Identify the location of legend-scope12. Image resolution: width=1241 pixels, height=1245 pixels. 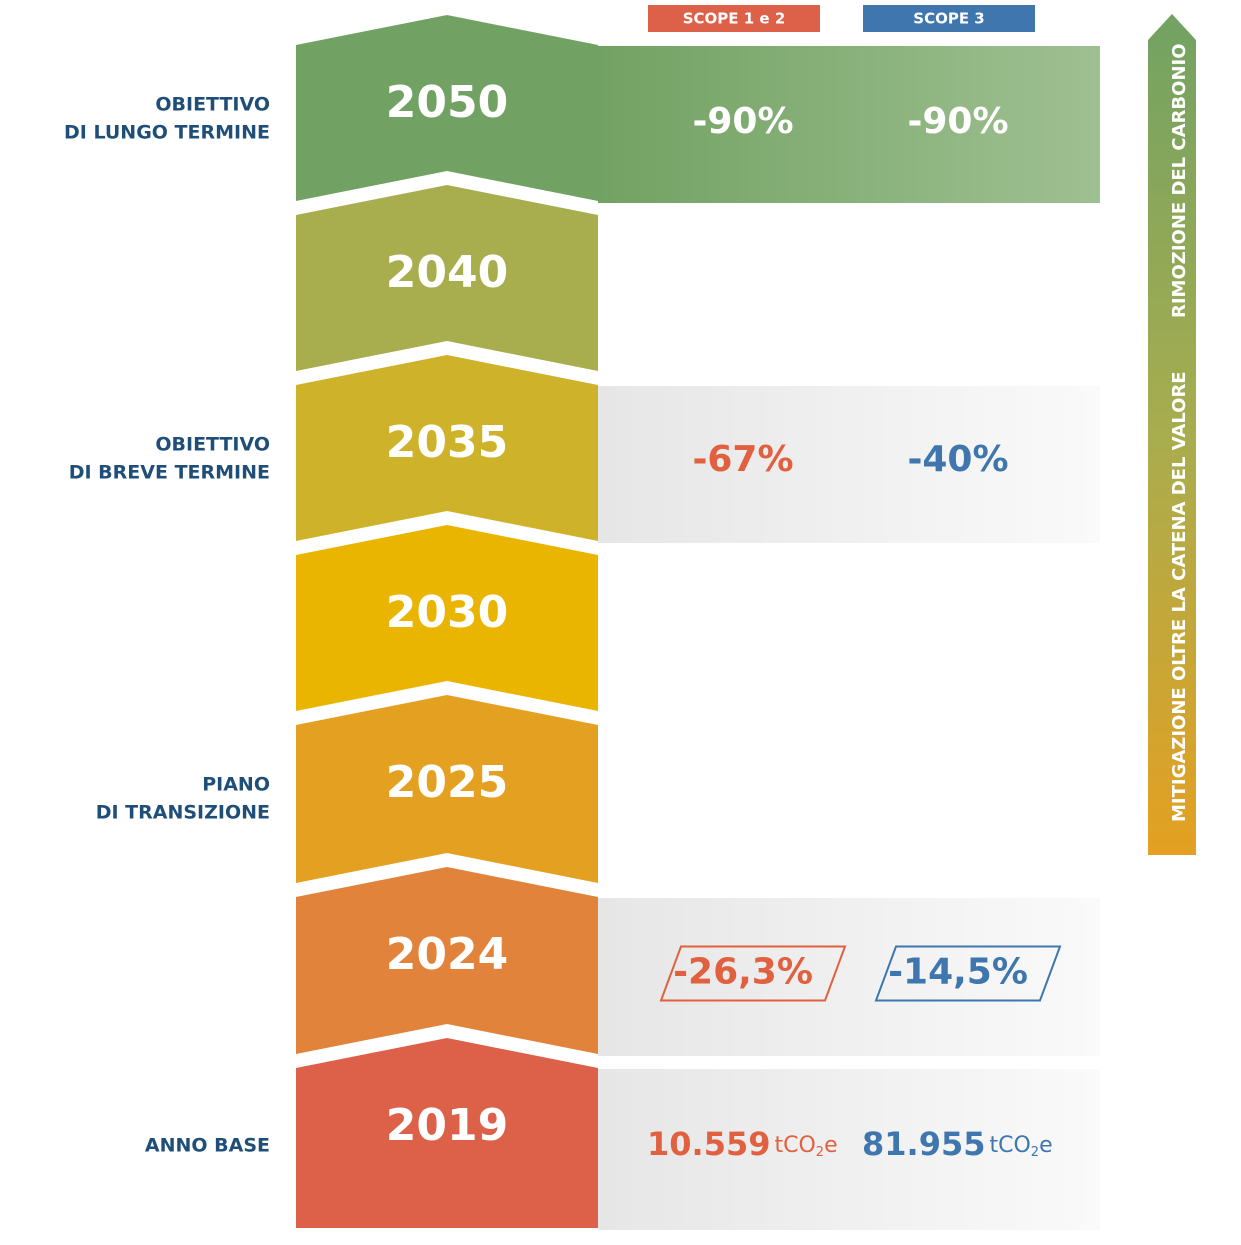
(734, 18).